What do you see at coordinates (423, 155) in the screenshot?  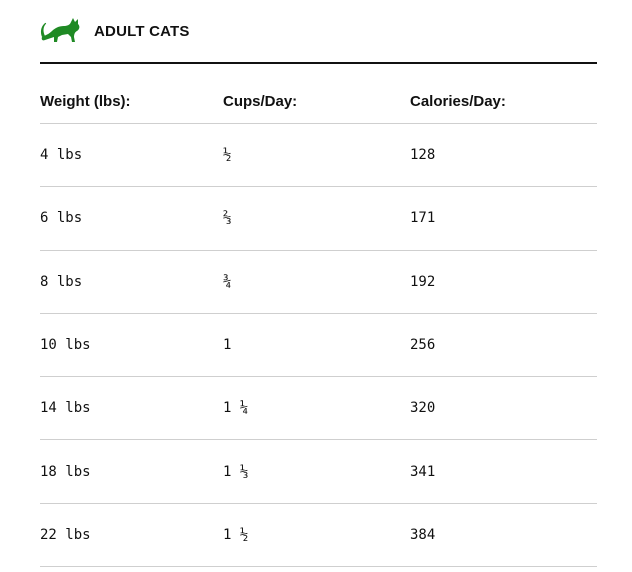 I see `cell-calories: 128` at bounding box center [423, 155].